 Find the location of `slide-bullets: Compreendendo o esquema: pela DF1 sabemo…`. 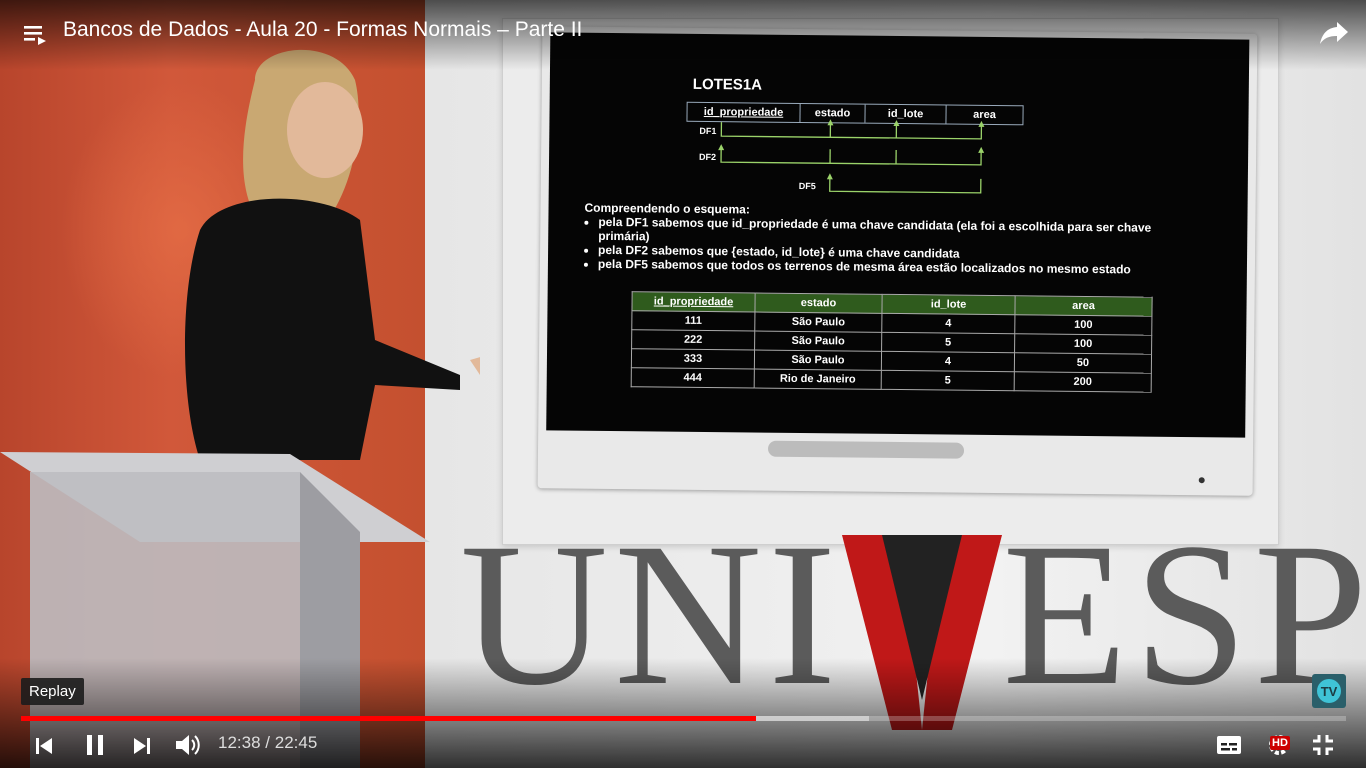

slide-bullets: Compreendendo o esquema: pela DF1 sabemo… is located at coordinates (894, 239).